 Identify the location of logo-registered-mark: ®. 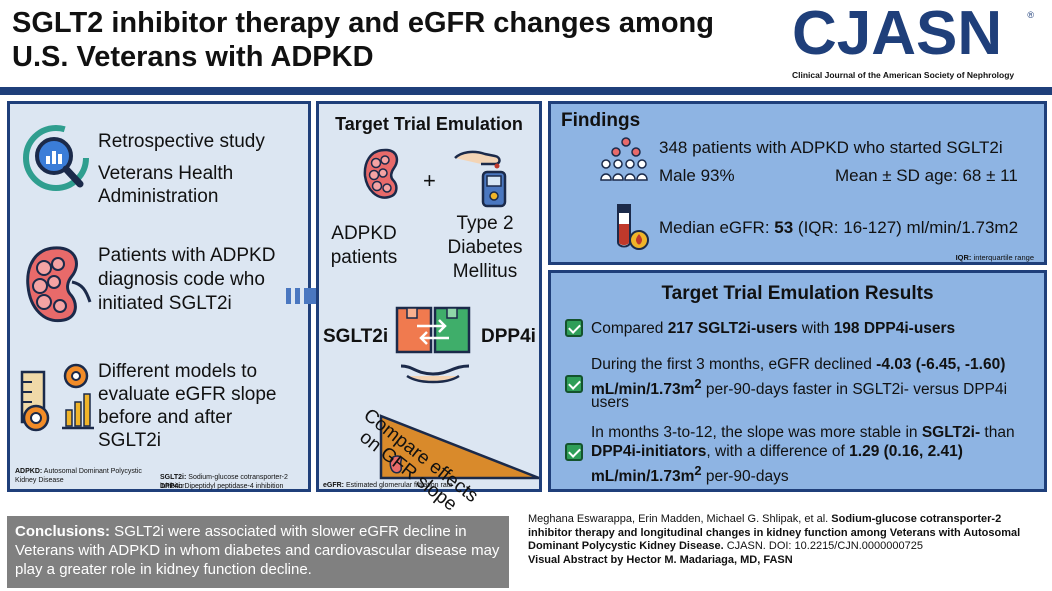
(1030, 15).